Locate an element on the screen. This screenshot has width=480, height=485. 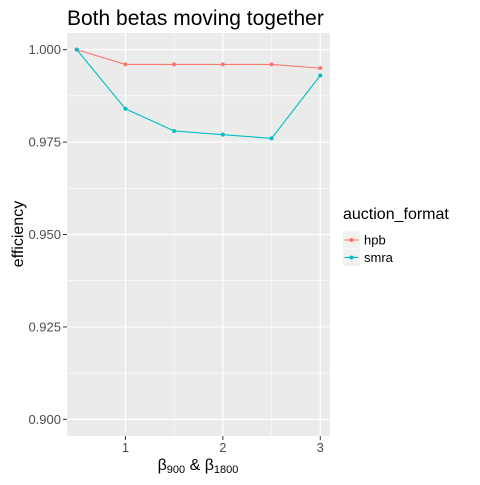
x-title-subscript-2: 1800 is located at coordinates (226, 470).